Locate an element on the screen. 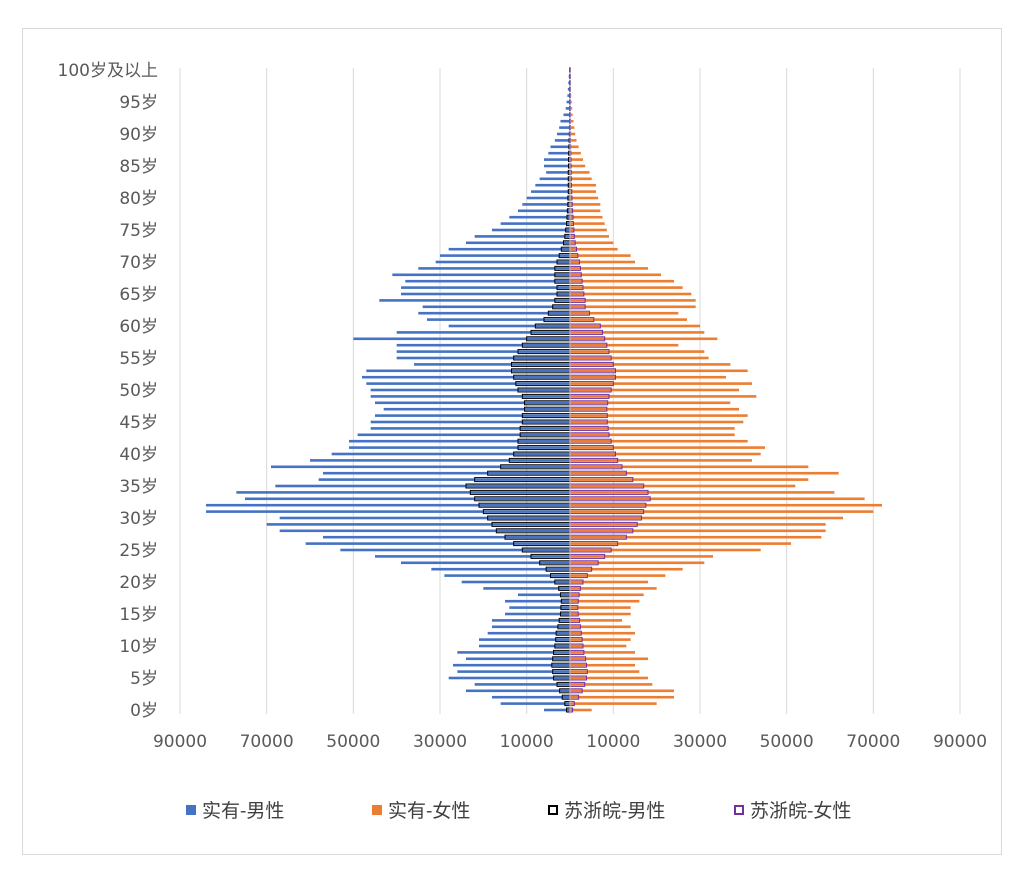 The width and height of the screenshot is (1022, 881). legend-item-suzhewan-male: 苏浙皖-男性 is located at coordinates (606, 809).